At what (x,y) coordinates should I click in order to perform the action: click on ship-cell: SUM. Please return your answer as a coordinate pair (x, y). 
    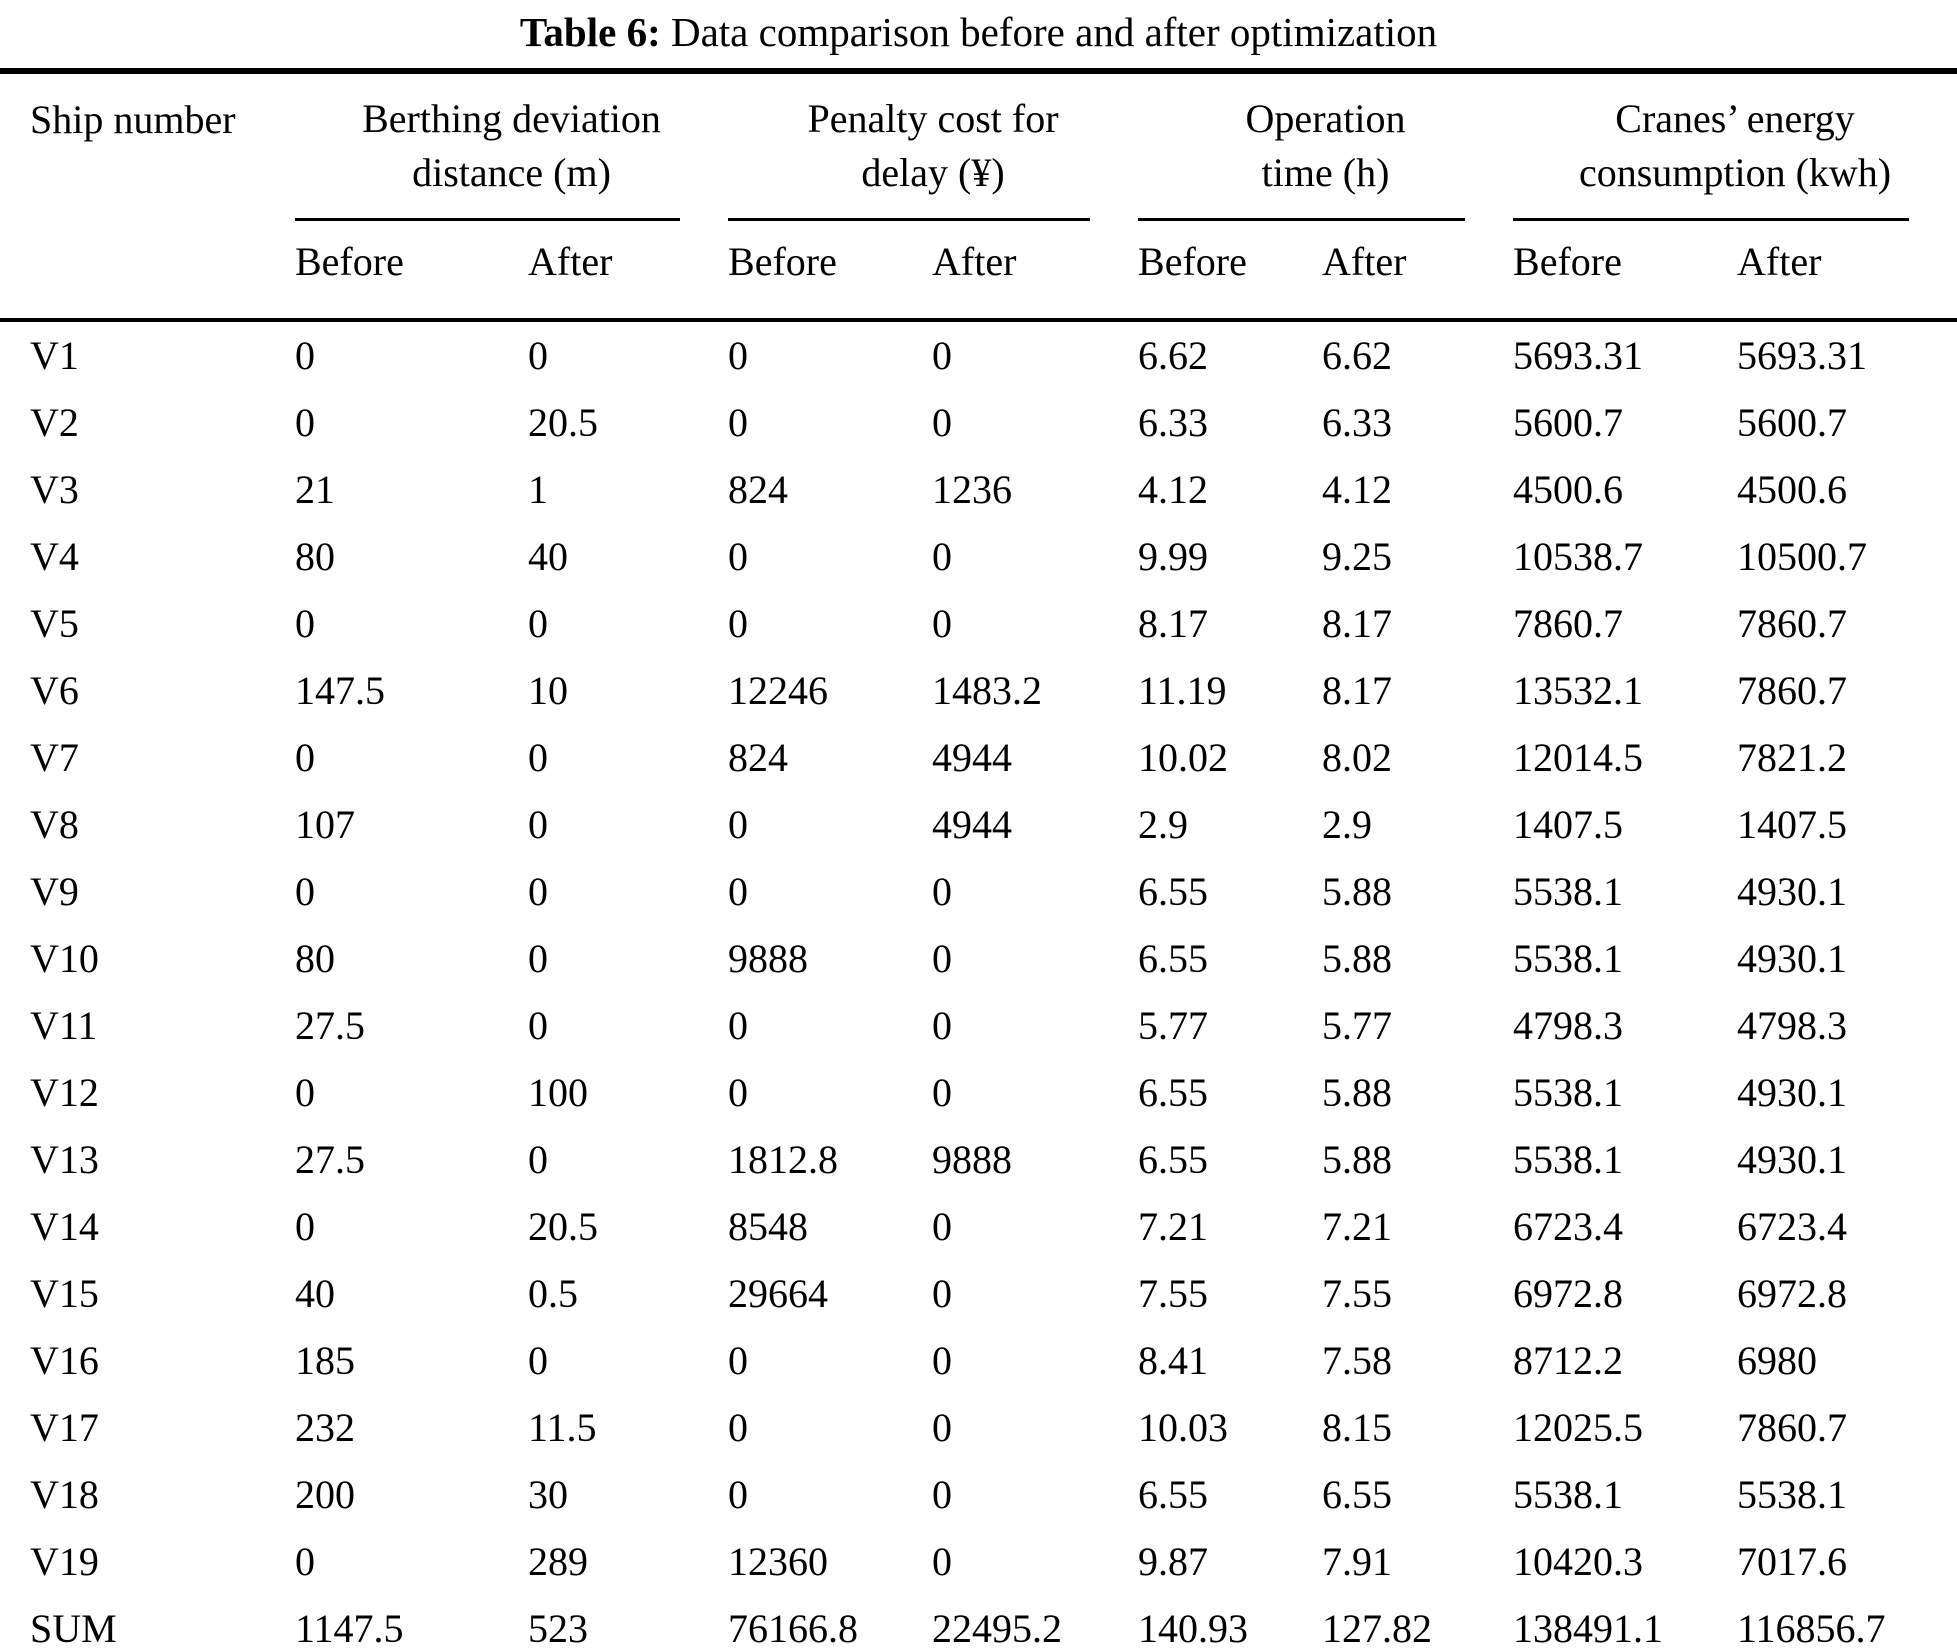
    Looking at the image, I should click on (73, 1628).